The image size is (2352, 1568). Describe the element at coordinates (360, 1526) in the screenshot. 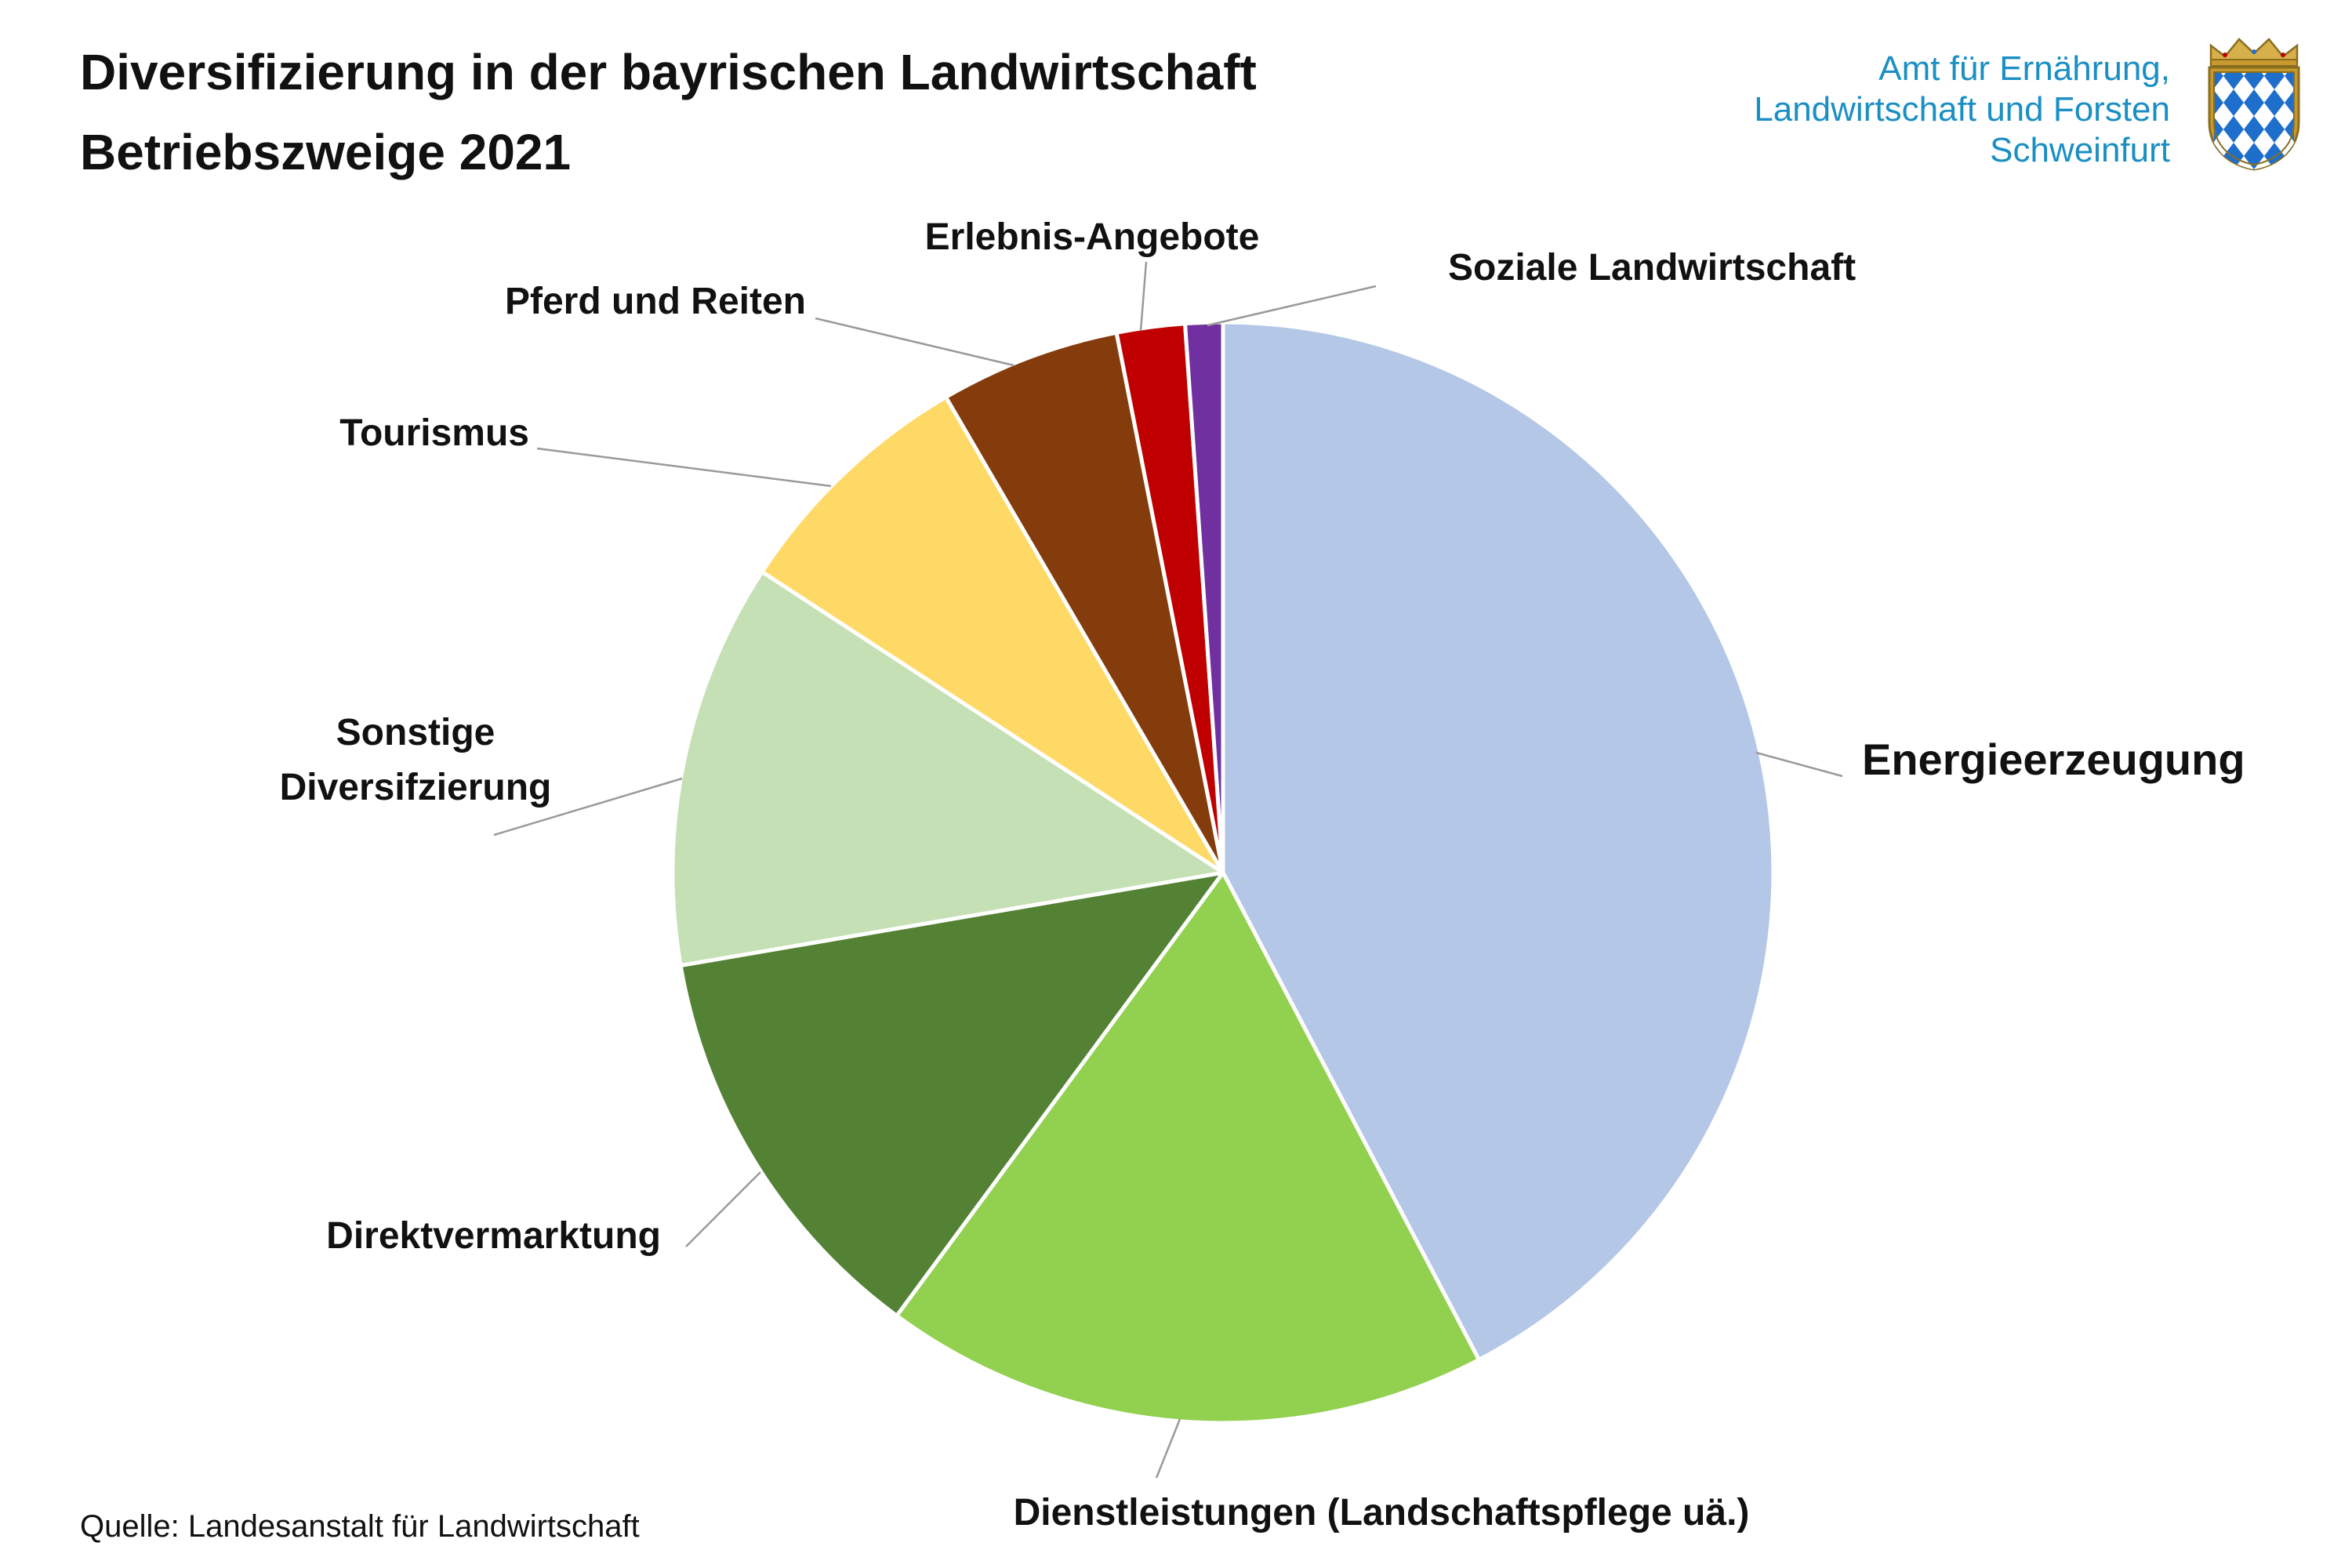

I see `source-note: Quelle: Landesanstalt für Landwirtschaft` at that location.